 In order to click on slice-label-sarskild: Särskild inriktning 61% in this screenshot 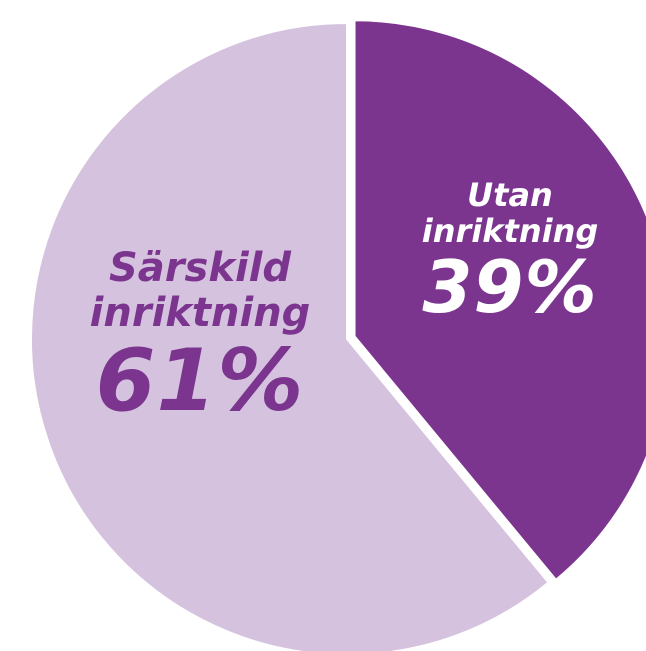, I will do `click(200, 336)`.